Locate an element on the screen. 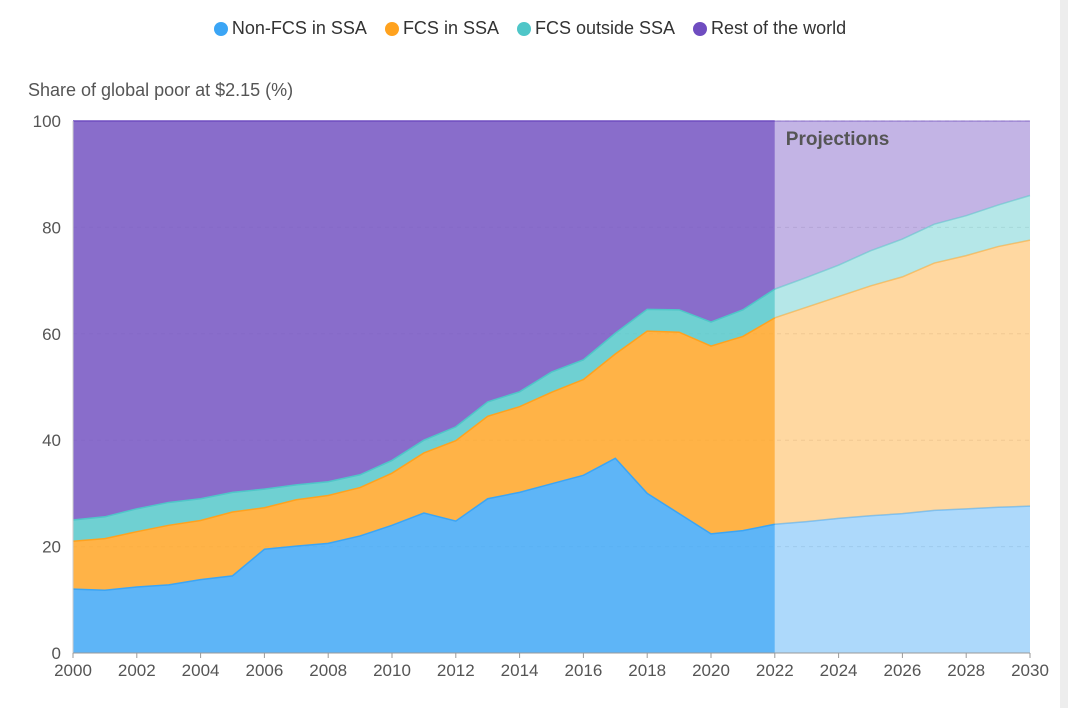  x-tick-label: 2000 is located at coordinates (73, 670).